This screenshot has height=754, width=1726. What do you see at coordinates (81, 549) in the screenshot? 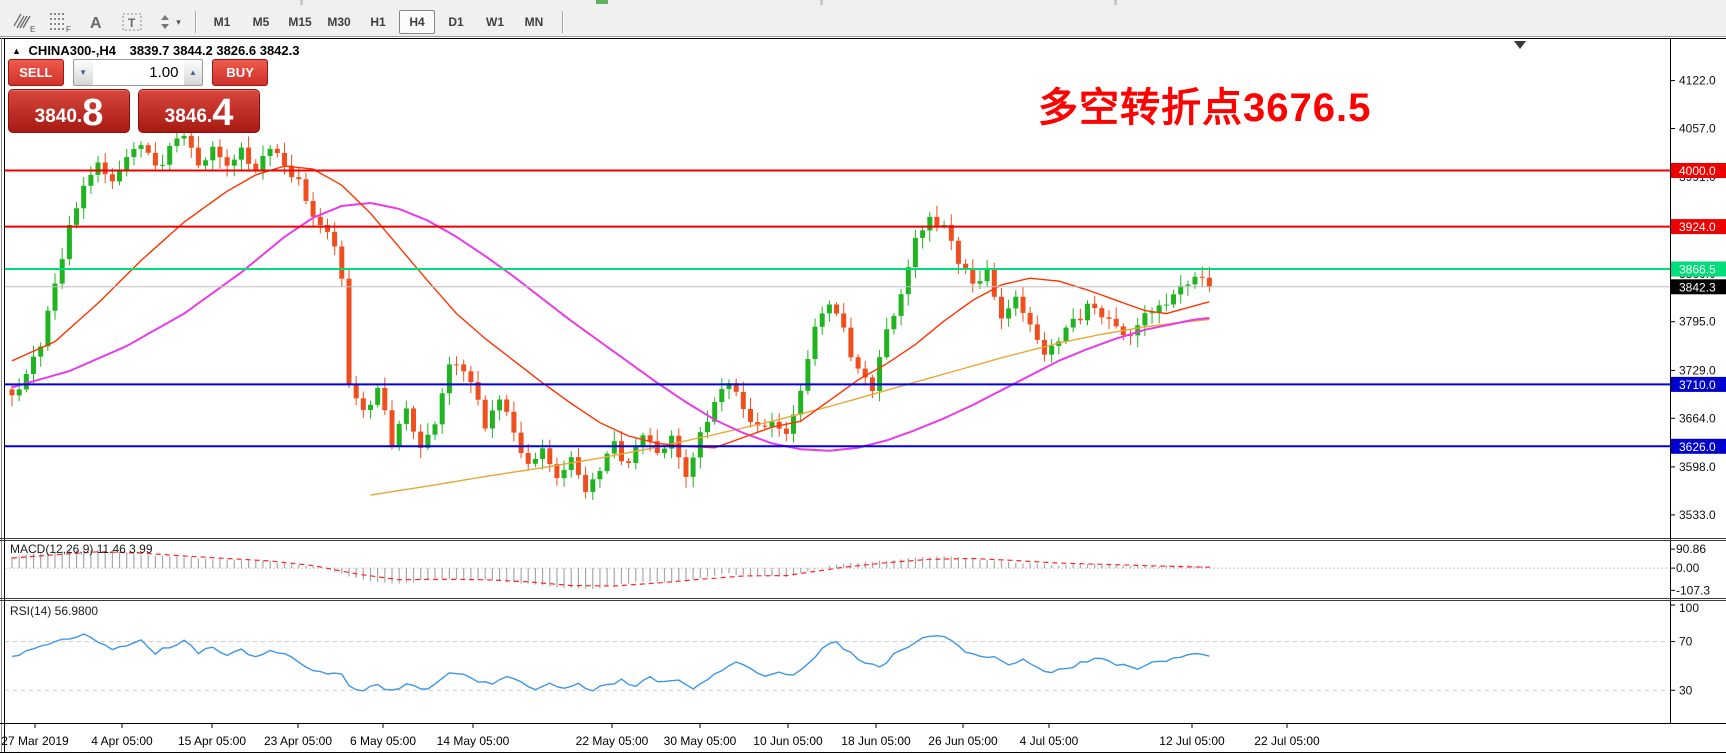
I see `macd-indicator-label: MACD(12,26,9) 11.46 3.99` at bounding box center [81, 549].